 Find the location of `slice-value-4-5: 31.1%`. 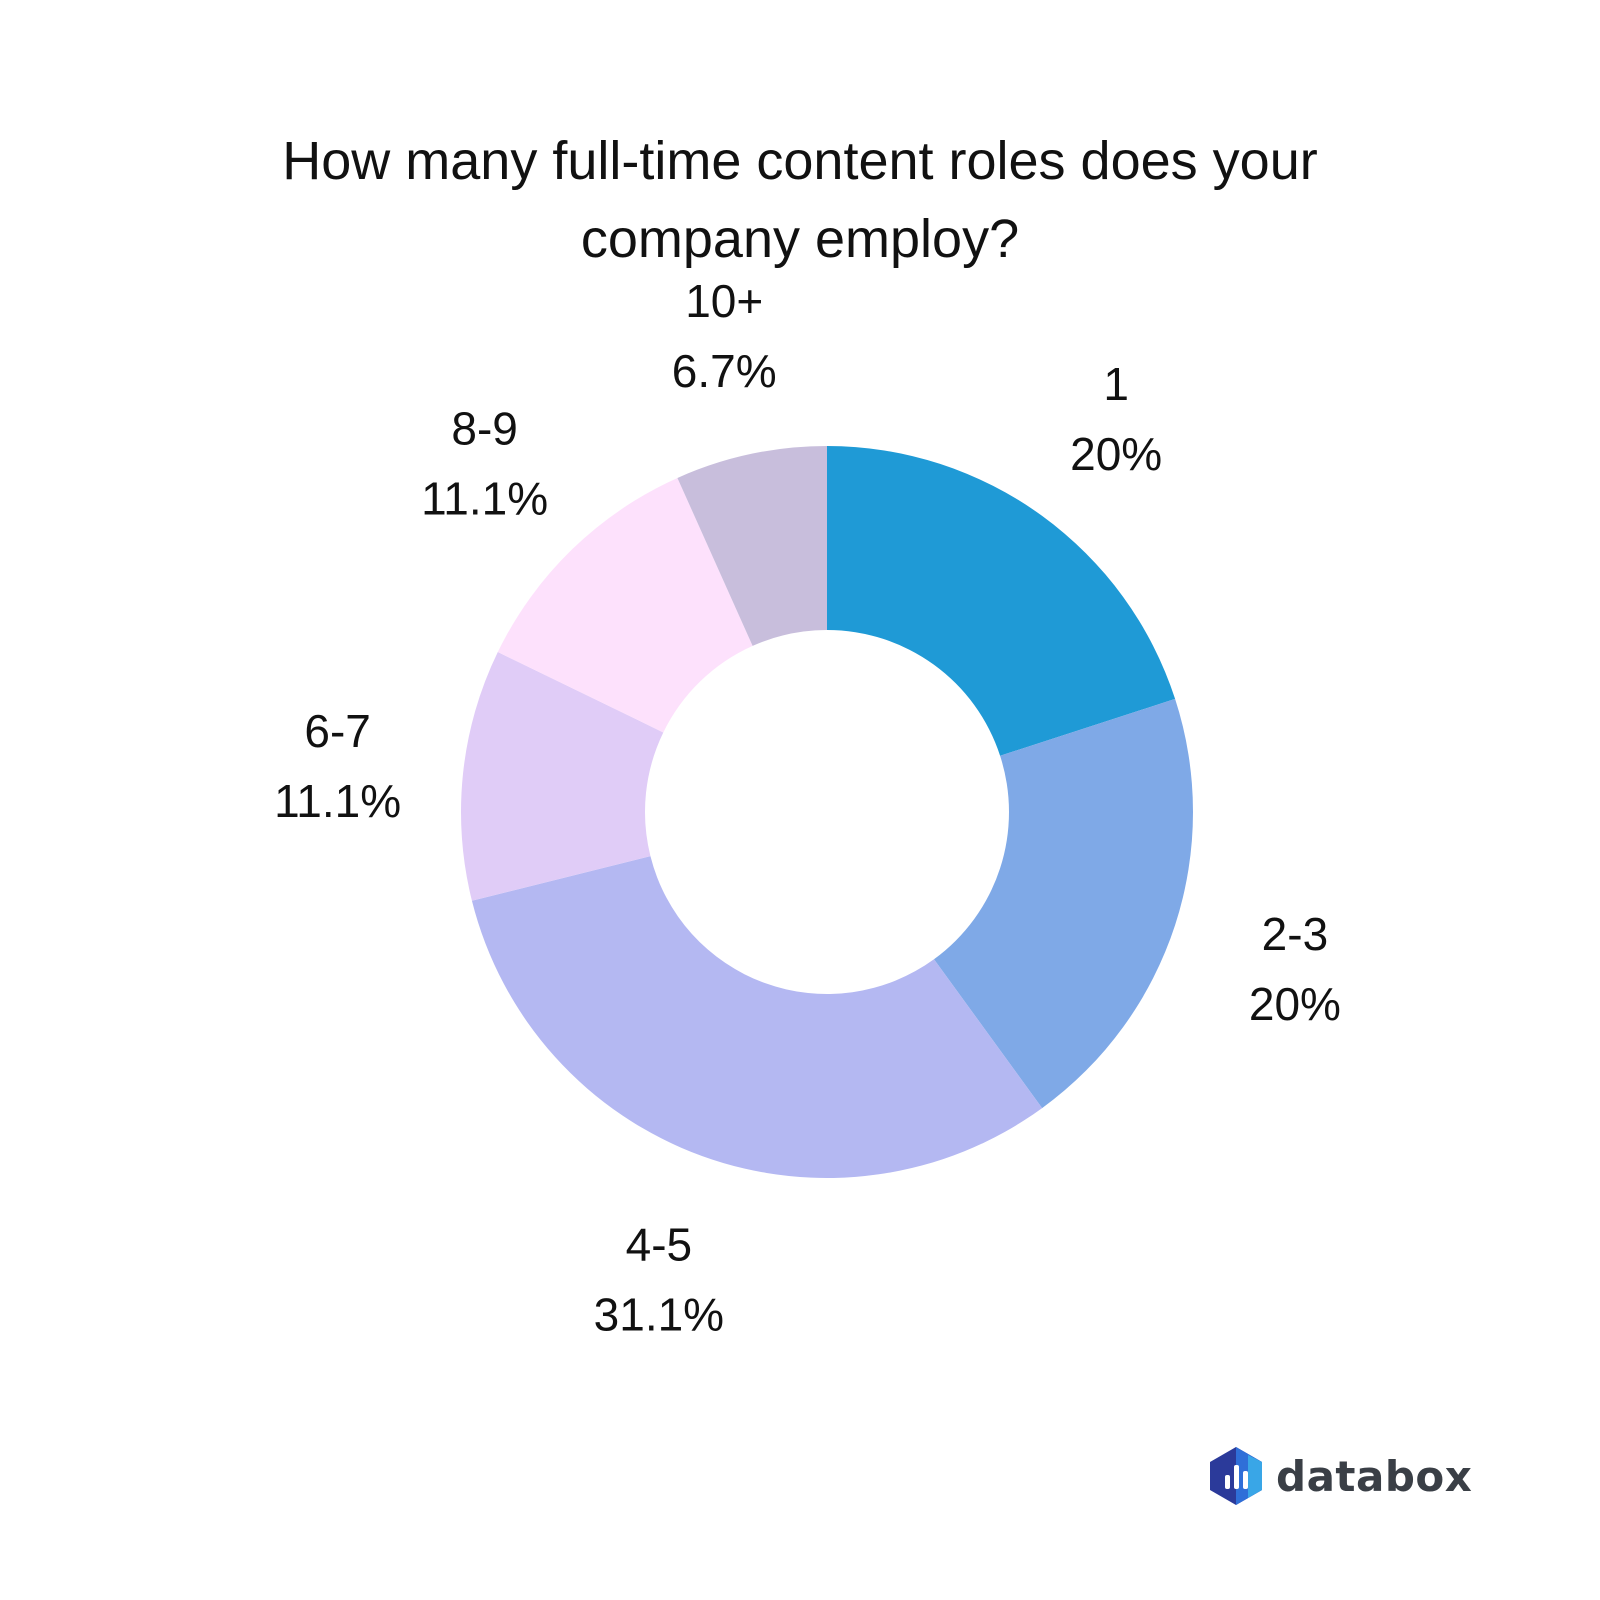

slice-value-4-5: 31.1% is located at coordinates (659, 1314).